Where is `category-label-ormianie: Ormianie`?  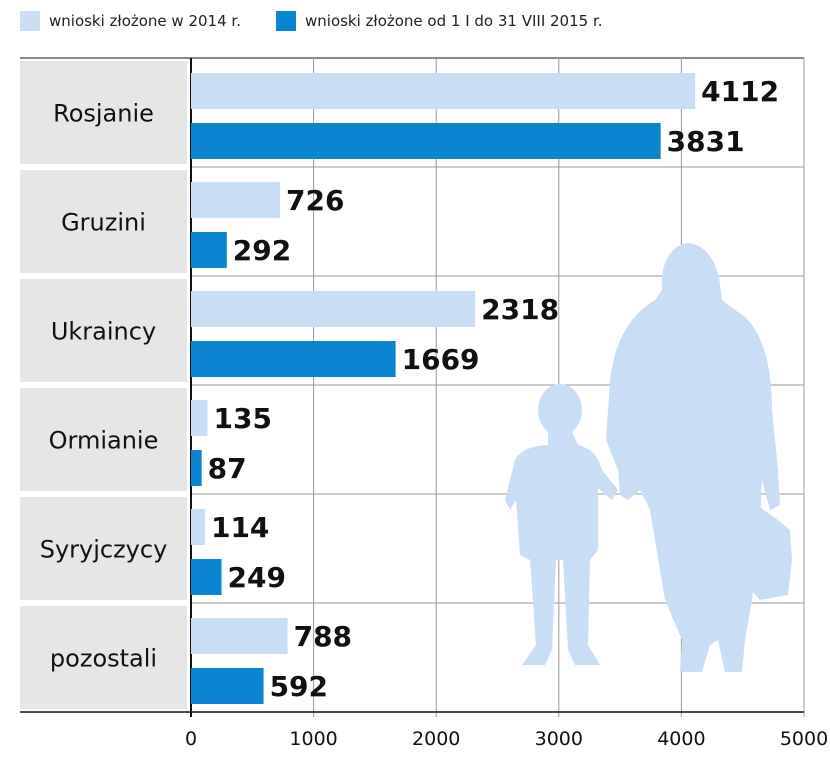
category-label-ormianie: Ormianie is located at coordinates (104, 441).